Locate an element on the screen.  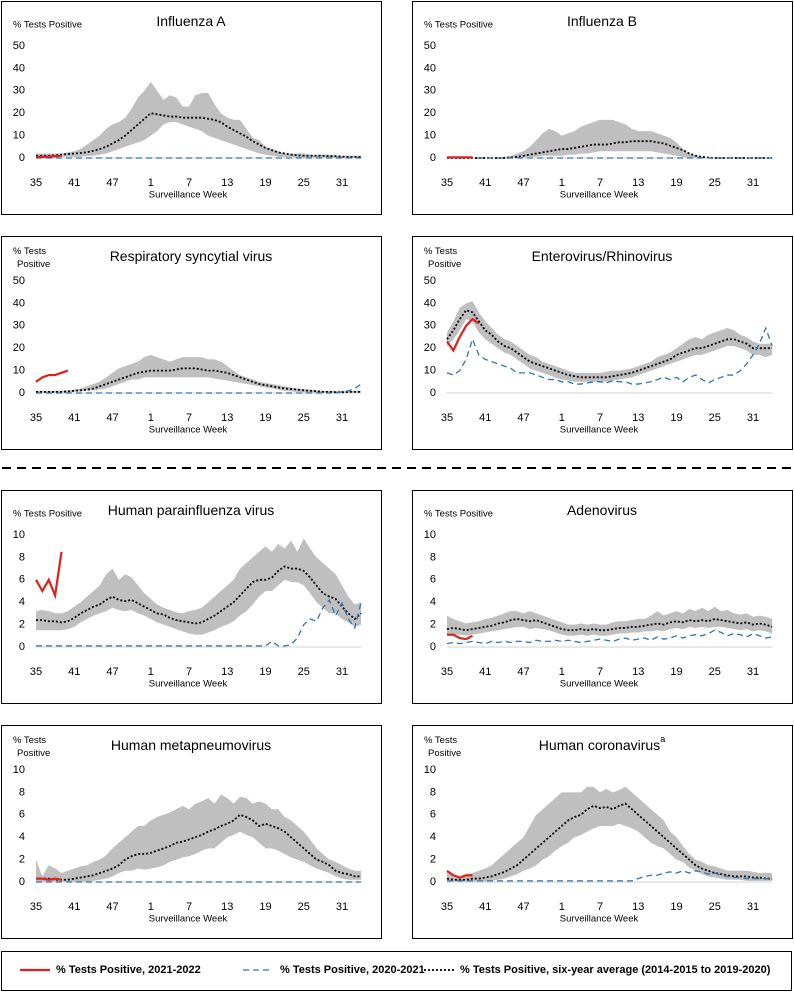
panel-title: Influenza A is located at coordinates (191, 21).